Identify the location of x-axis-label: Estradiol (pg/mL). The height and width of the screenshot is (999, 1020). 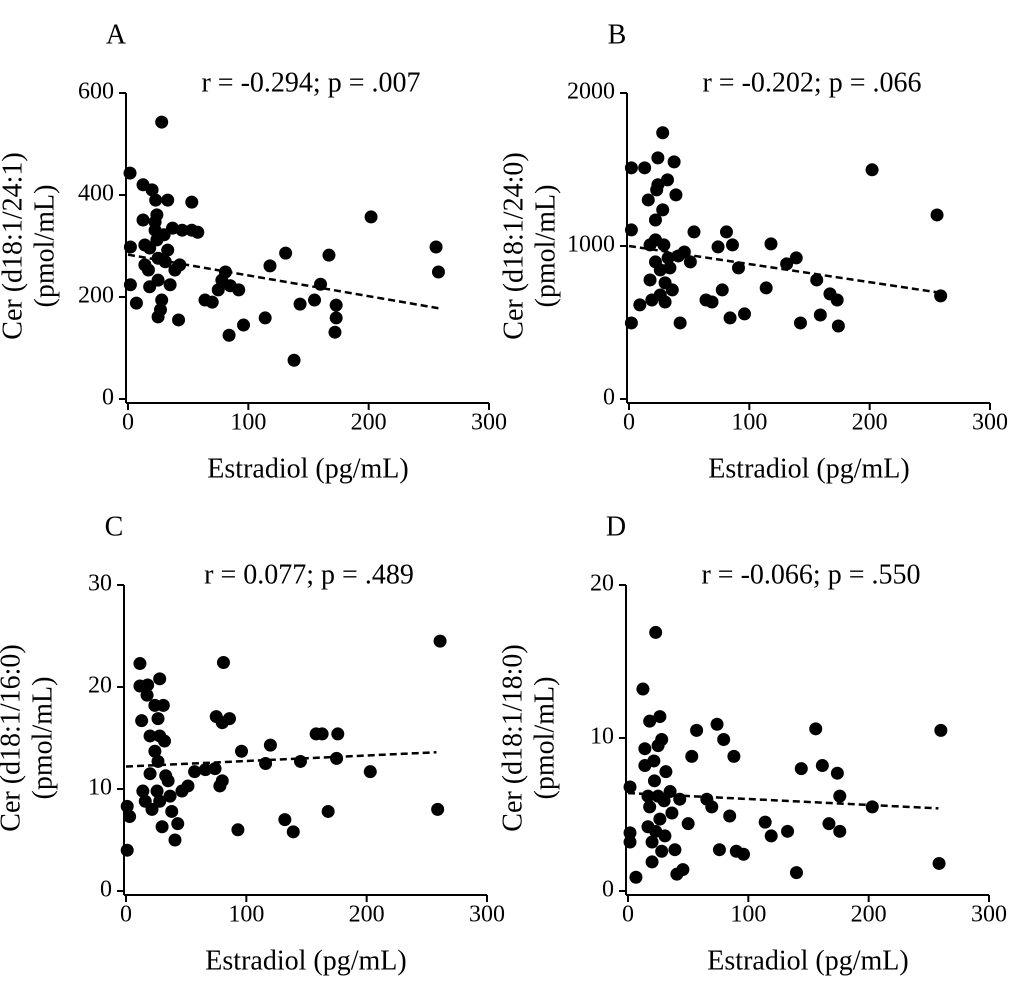
(808, 468).